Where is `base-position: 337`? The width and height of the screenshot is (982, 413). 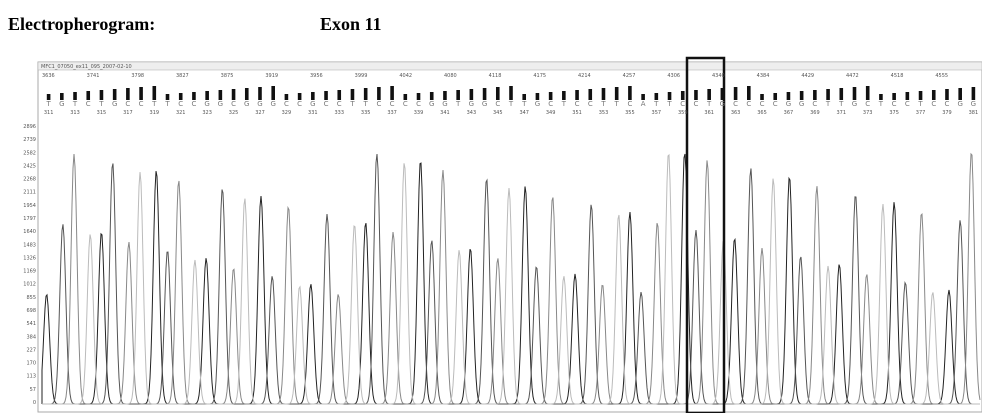 base-position: 337 is located at coordinates (392, 113).